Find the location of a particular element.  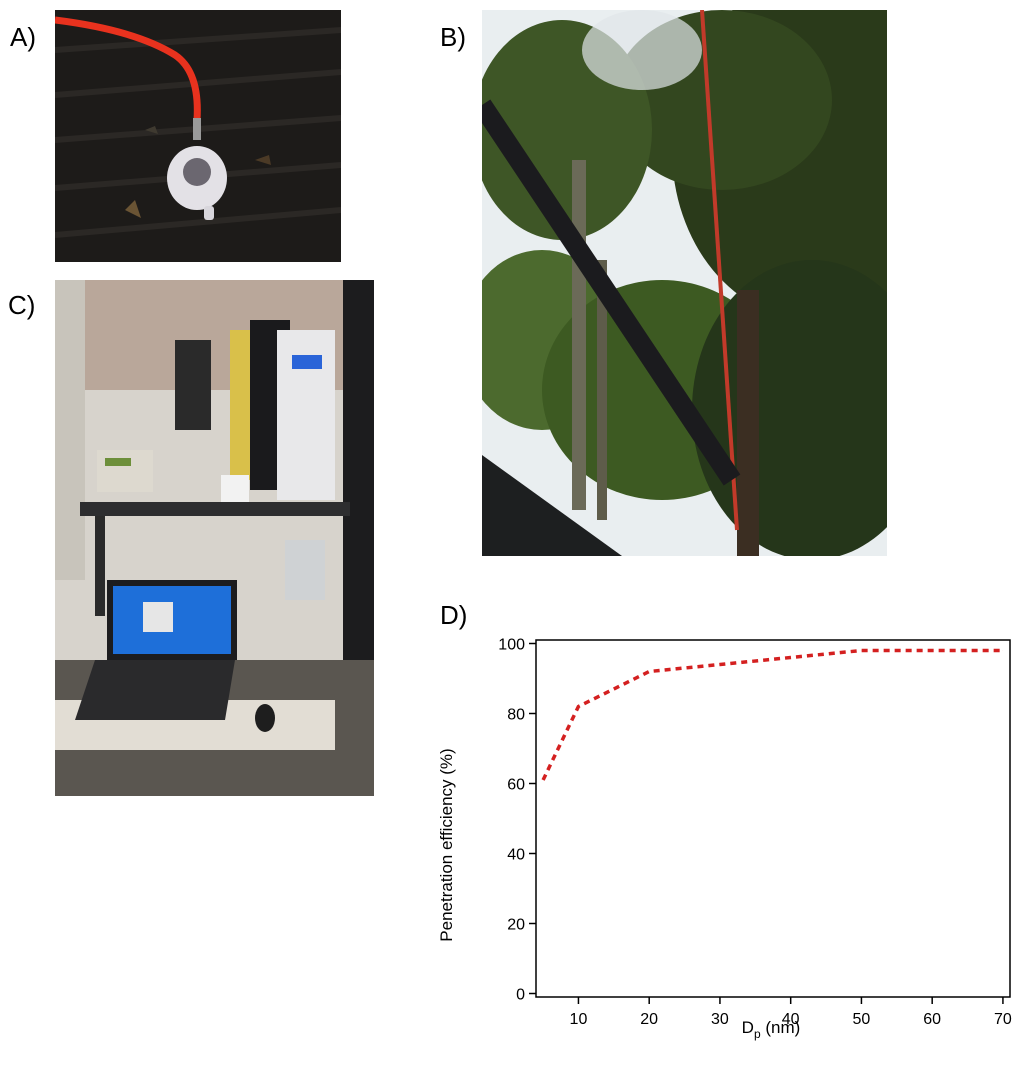

y-tick-label: 100 is located at coordinates (511, 645).